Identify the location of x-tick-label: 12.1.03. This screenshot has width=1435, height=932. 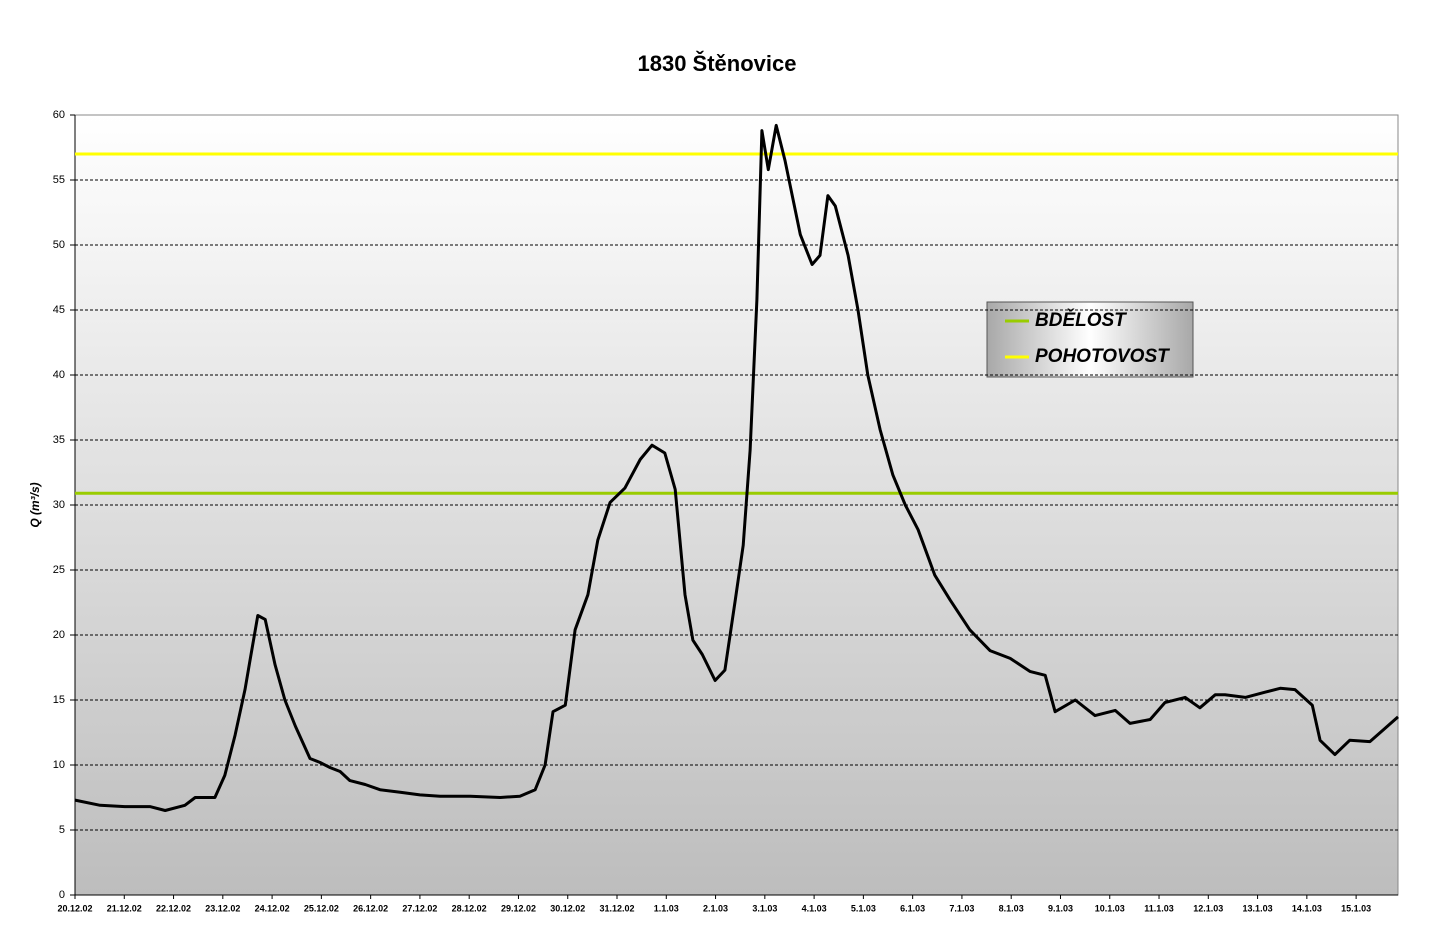
(1208, 908).